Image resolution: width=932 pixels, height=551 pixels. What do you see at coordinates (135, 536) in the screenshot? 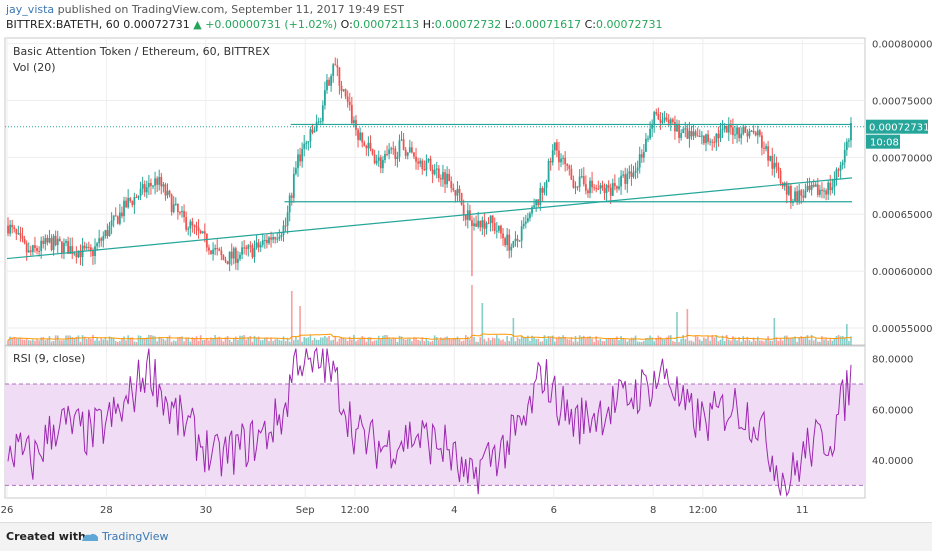
I see `tradingview-brand-link: TradingView` at bounding box center [135, 536].